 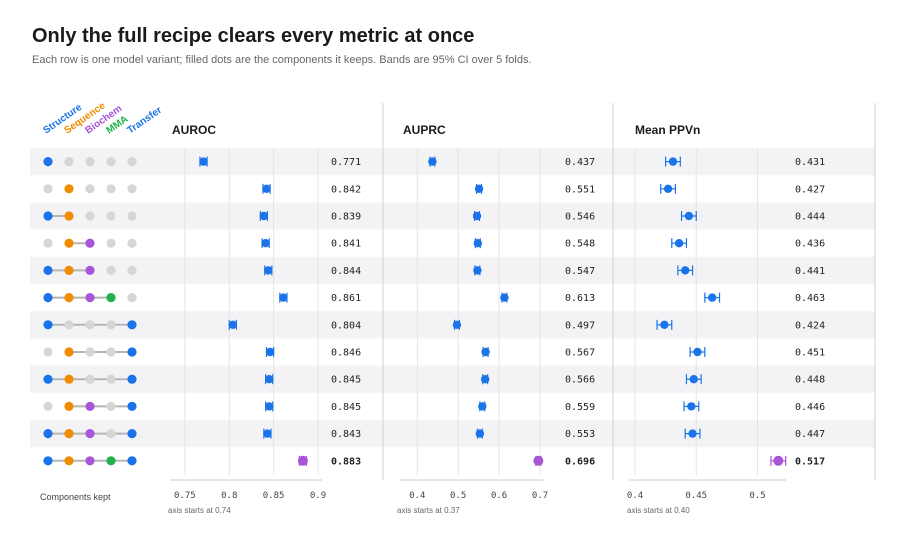 I want to click on value-label: 0.441, so click(x=810, y=271).